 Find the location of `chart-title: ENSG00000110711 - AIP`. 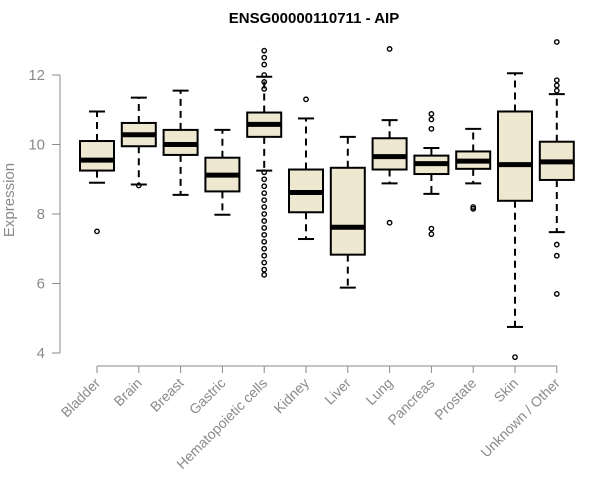

chart-title: ENSG00000110711 - AIP is located at coordinates (314, 18).